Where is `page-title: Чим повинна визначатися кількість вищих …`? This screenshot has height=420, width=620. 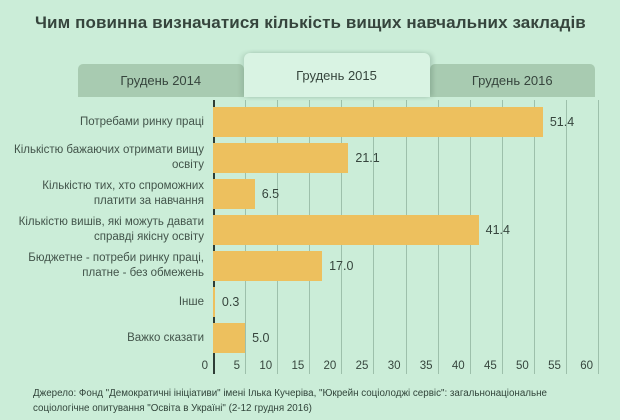 page-title: Чим повинна визначатися кількість вищих … is located at coordinates (310, 22).